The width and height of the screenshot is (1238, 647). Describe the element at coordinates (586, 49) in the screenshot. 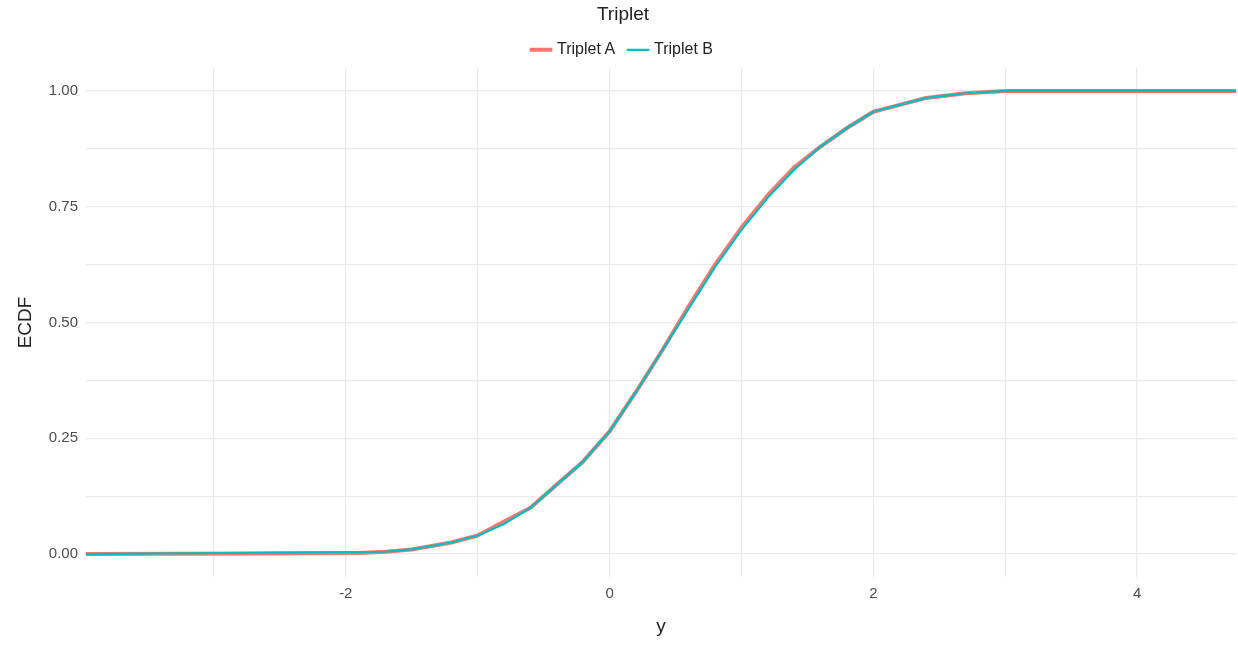

I see `legend-label: Triplet A` at that location.